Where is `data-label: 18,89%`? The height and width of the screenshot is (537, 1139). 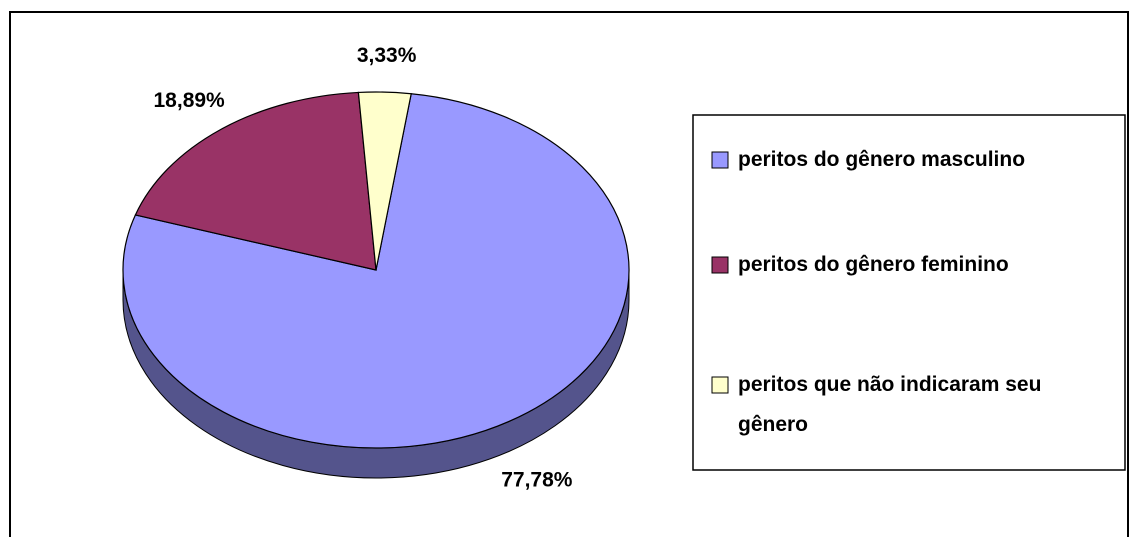
data-label: 18,89% is located at coordinates (190, 100).